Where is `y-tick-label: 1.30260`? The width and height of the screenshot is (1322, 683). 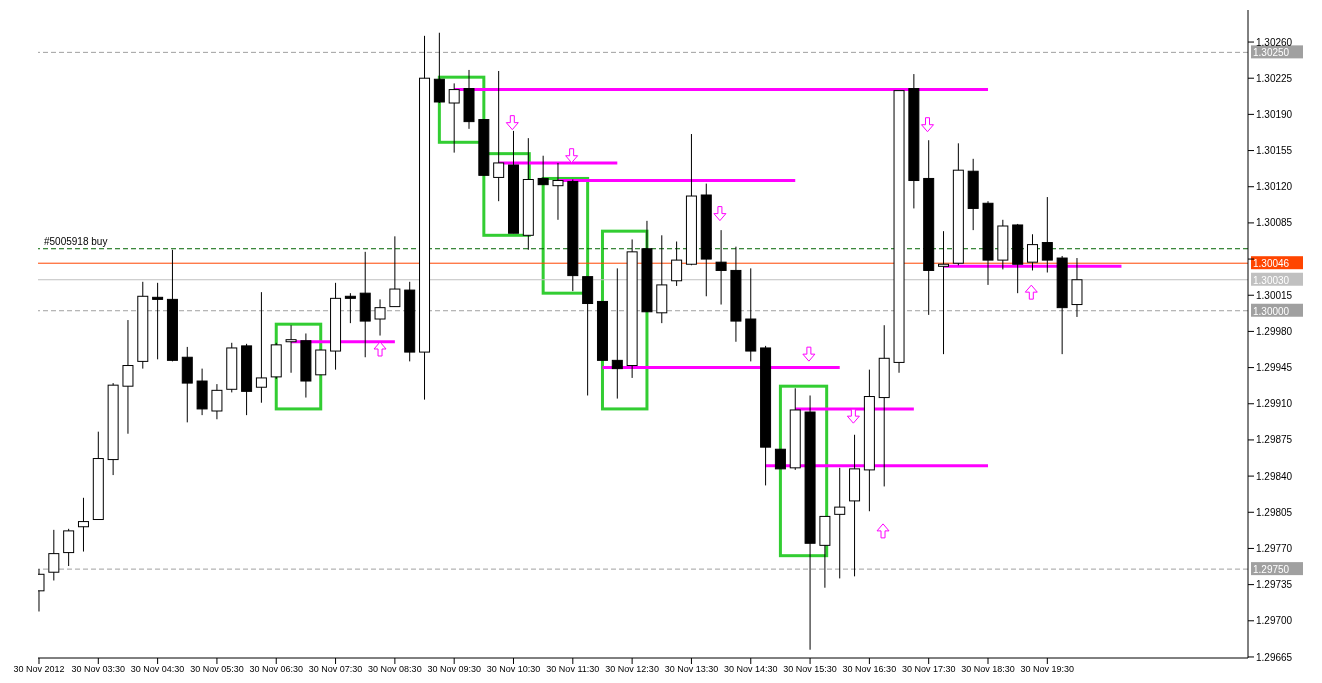 y-tick-label: 1.30260 is located at coordinates (1274, 42).